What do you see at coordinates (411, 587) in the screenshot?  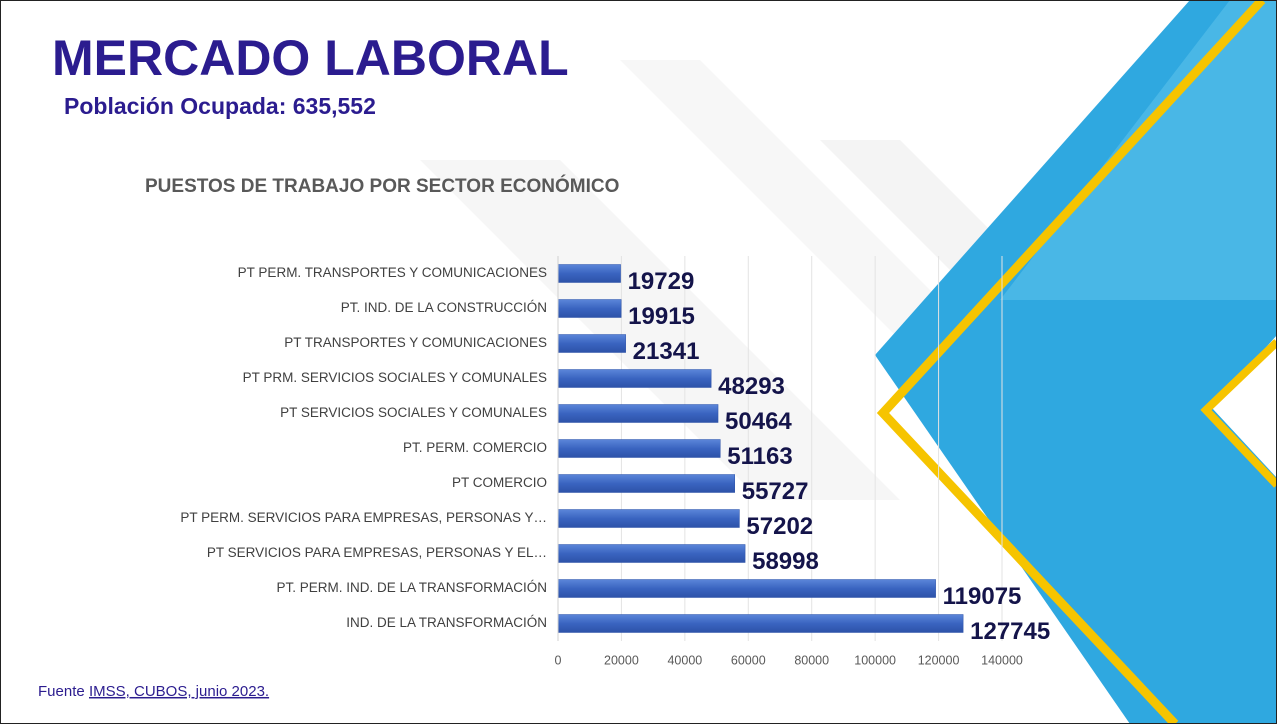 I see `y-tick-label: PT. PERM. IND. DE LA TRANSFORMACIÓN` at bounding box center [411, 587].